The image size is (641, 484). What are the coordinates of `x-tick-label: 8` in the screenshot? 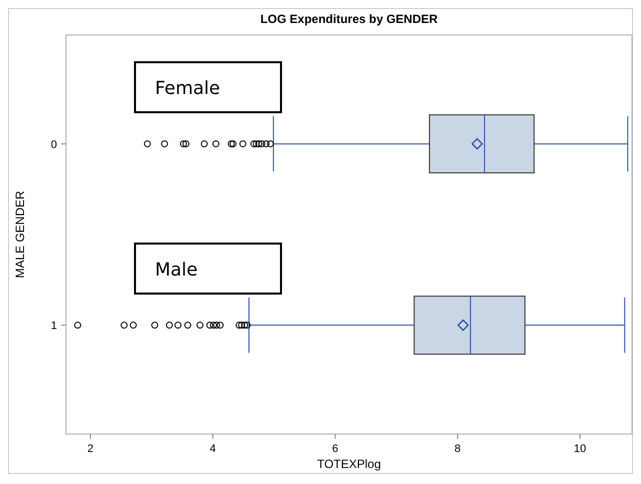 It's located at (457, 449).